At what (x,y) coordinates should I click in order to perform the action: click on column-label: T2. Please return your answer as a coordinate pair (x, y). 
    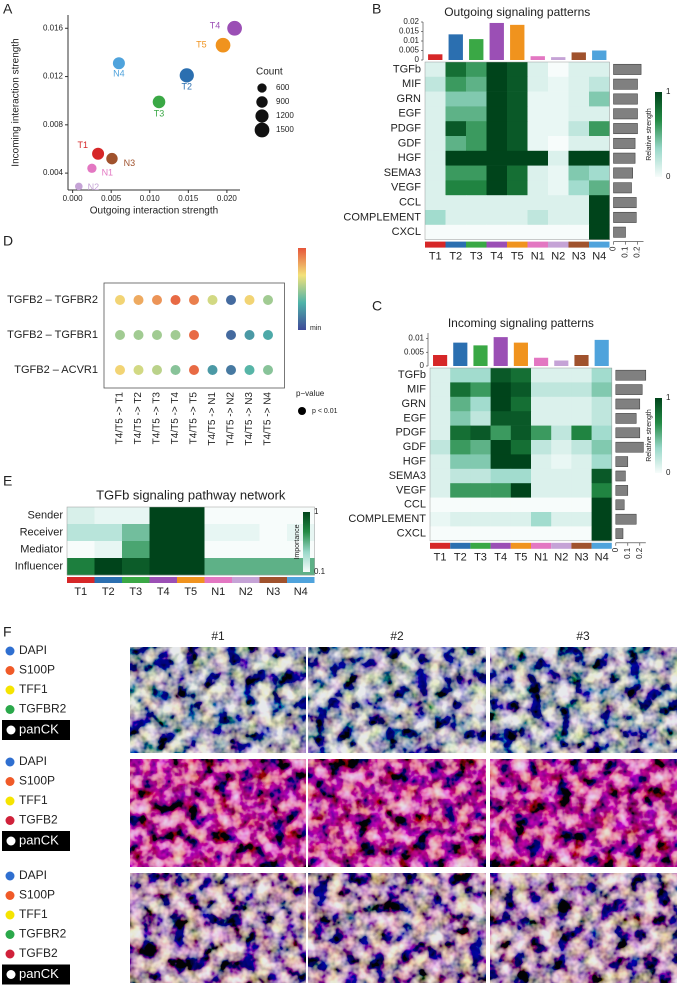
    Looking at the image, I should click on (108, 592).